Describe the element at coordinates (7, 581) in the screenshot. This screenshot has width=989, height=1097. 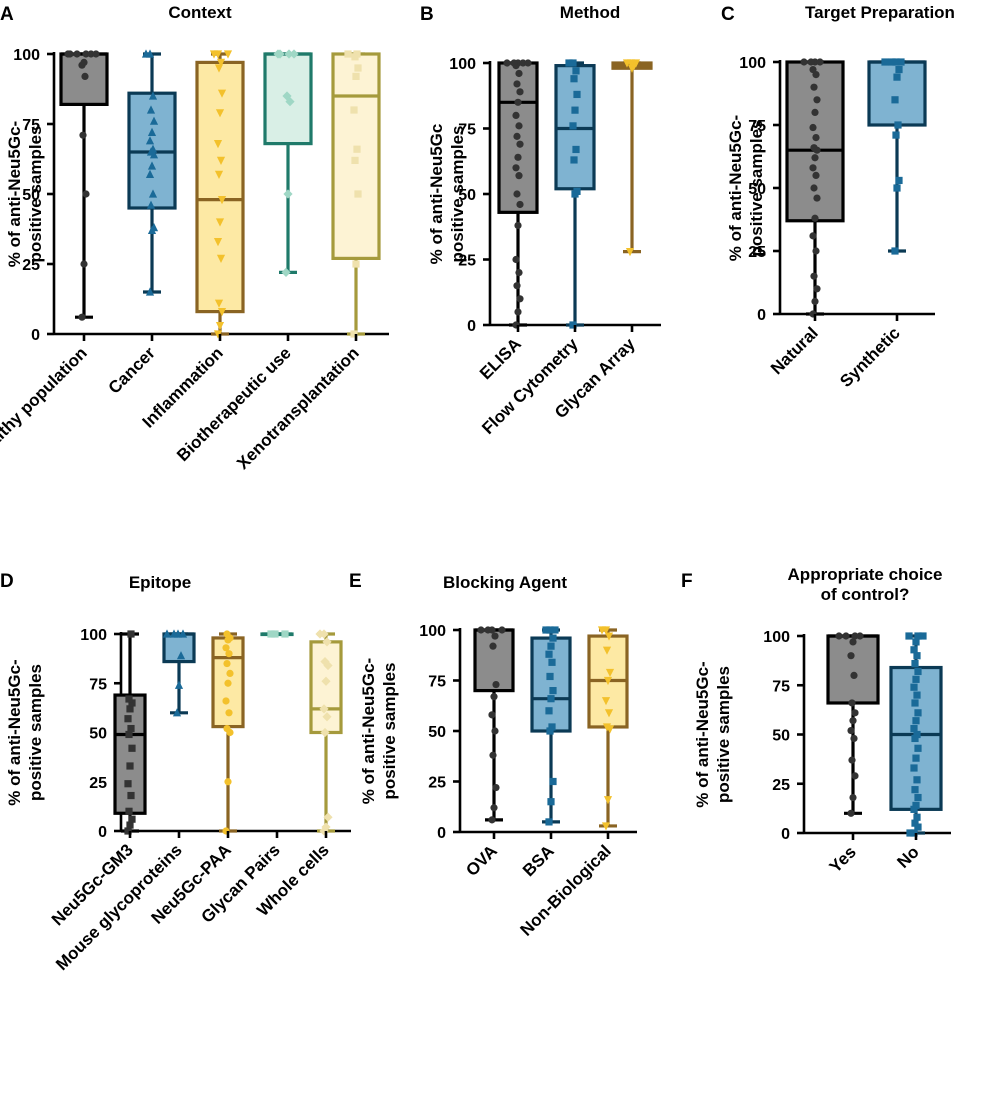
I see `panel-letter: D` at that location.